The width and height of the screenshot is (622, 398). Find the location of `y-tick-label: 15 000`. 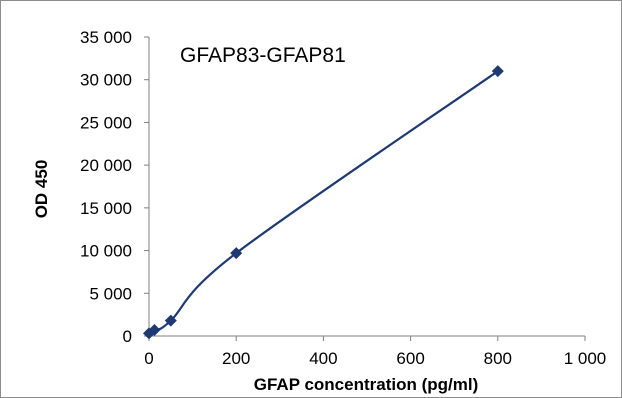

y-tick-label: 15 000 is located at coordinates (106, 208).